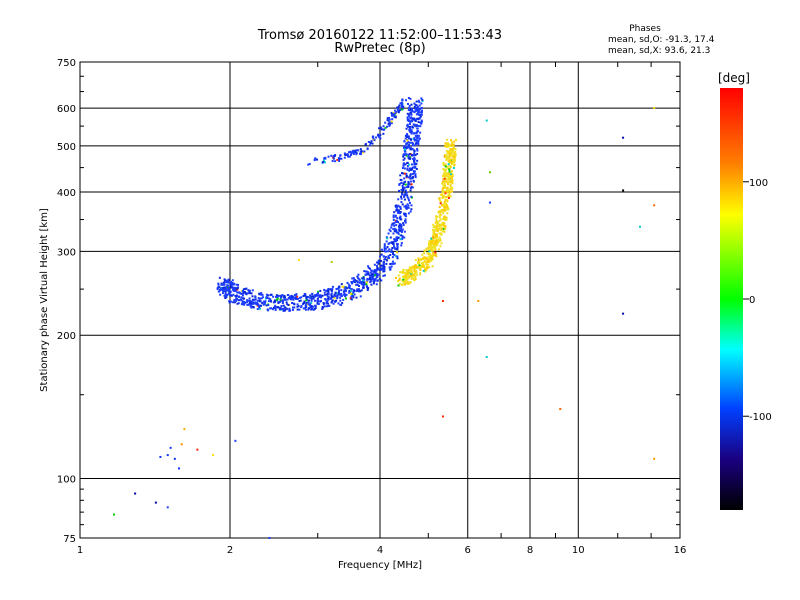  What do you see at coordinates (66, 336) in the screenshot?
I see `y-tick-label: 200` at bounding box center [66, 336].